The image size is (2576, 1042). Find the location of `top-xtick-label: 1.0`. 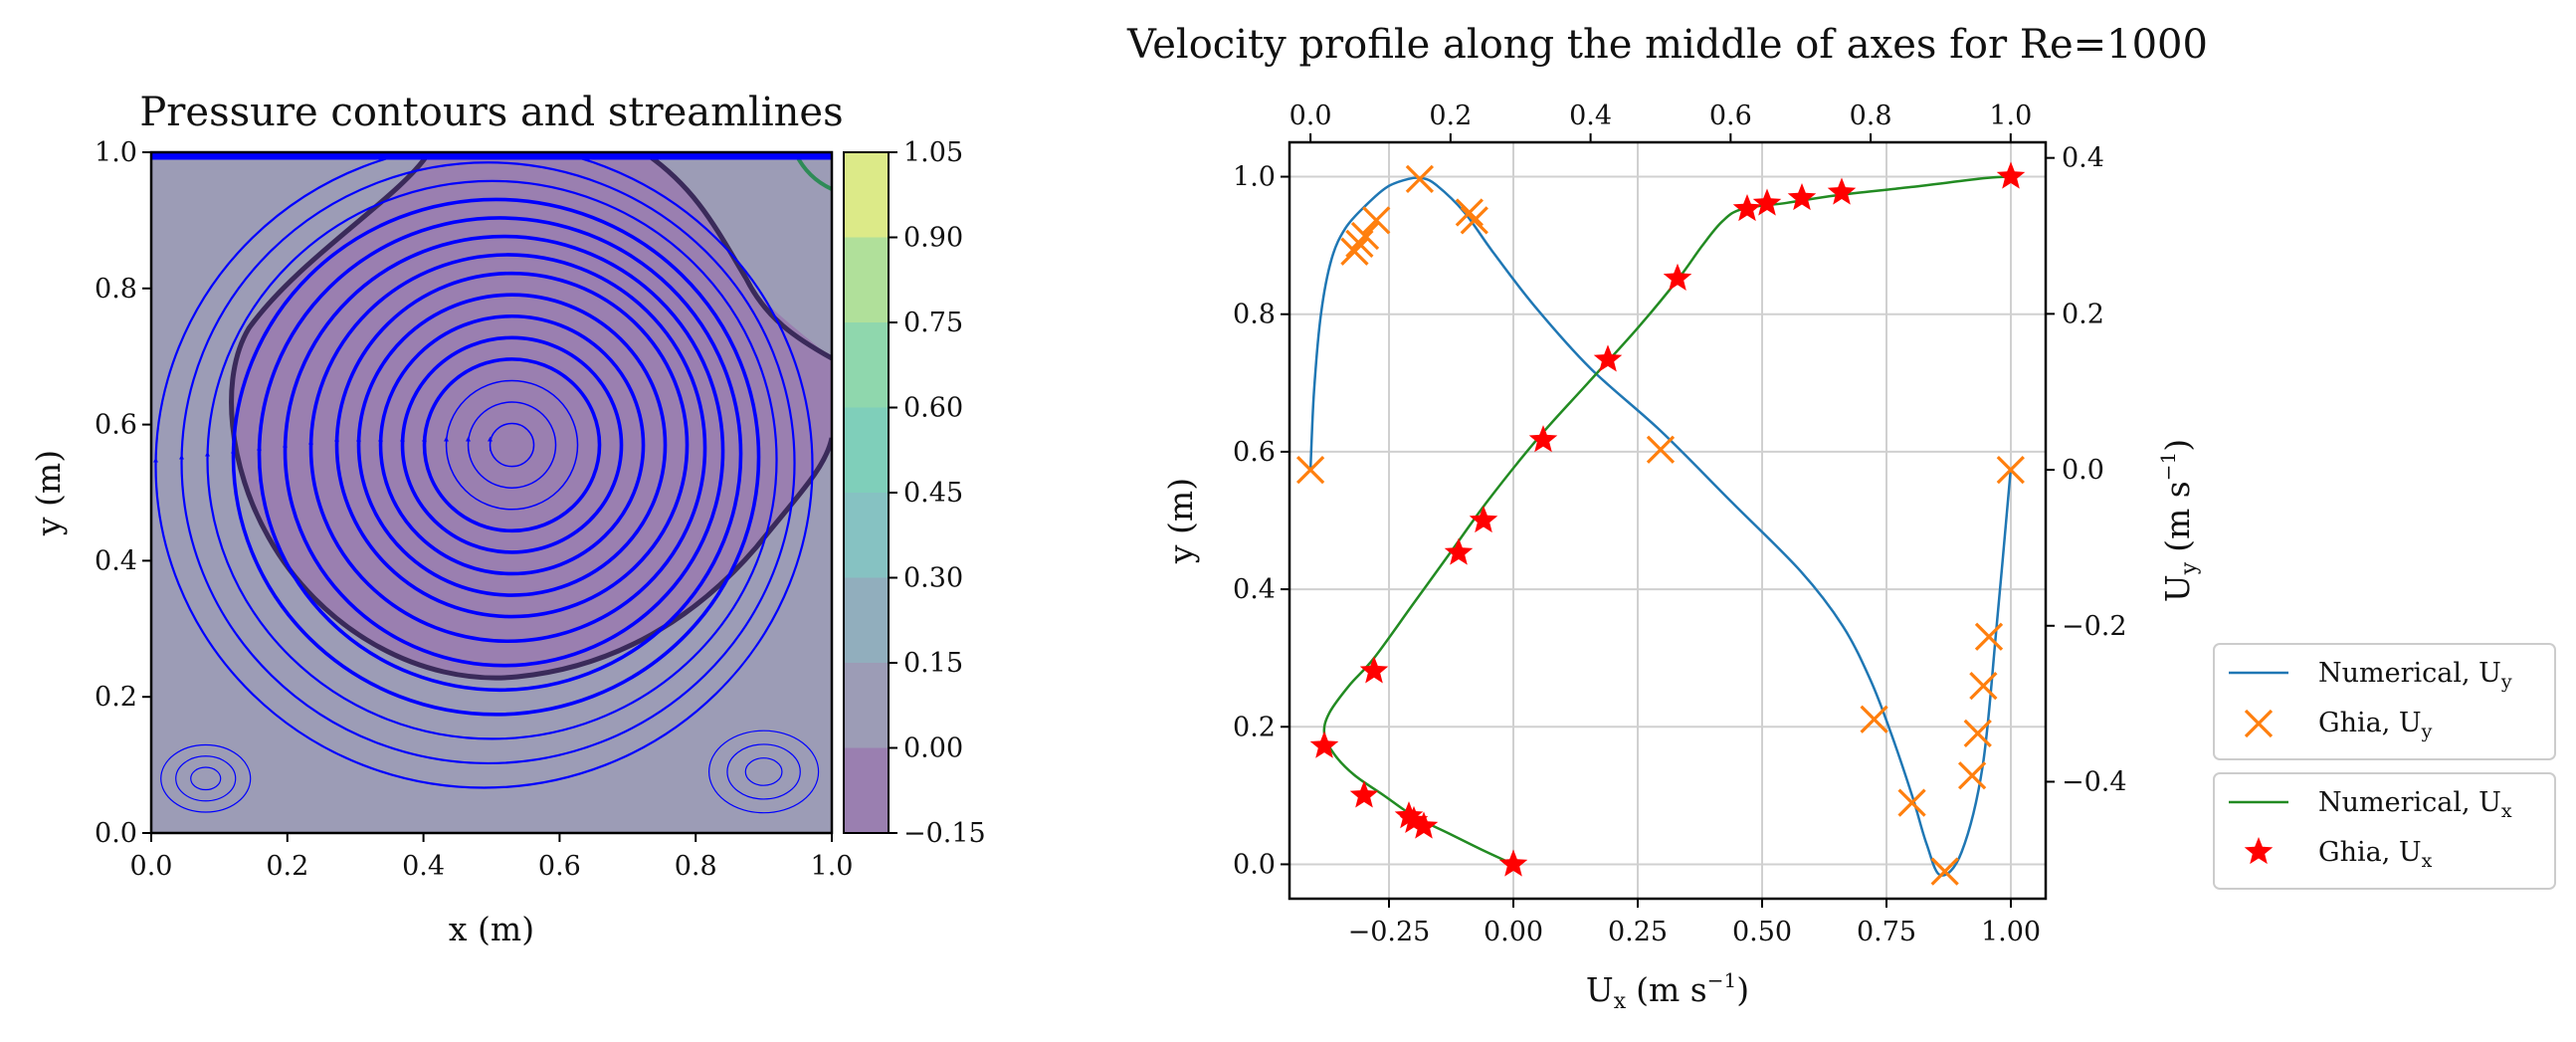

top-xtick-label: 1.0 is located at coordinates (2010, 116).